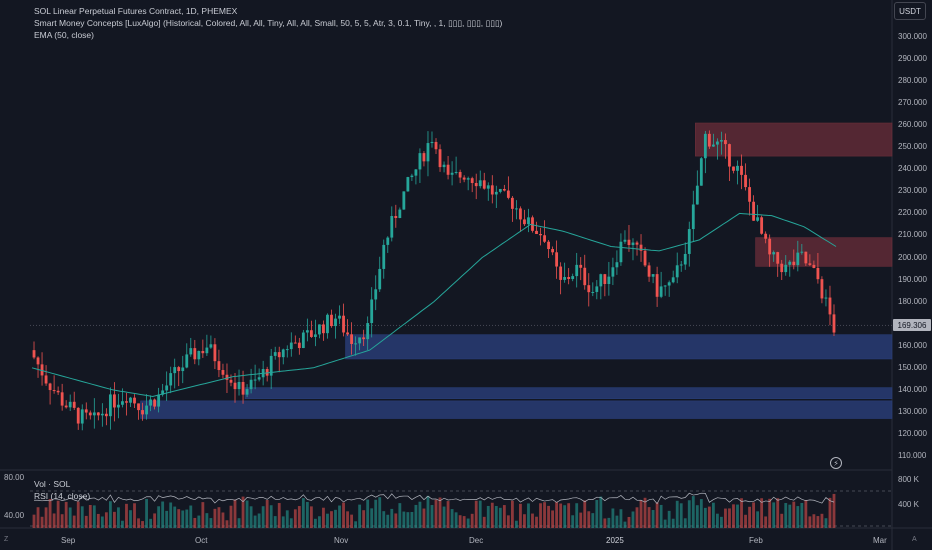 The height and width of the screenshot is (550, 932). I want to click on time-axis-label: 2025, so click(615, 540).